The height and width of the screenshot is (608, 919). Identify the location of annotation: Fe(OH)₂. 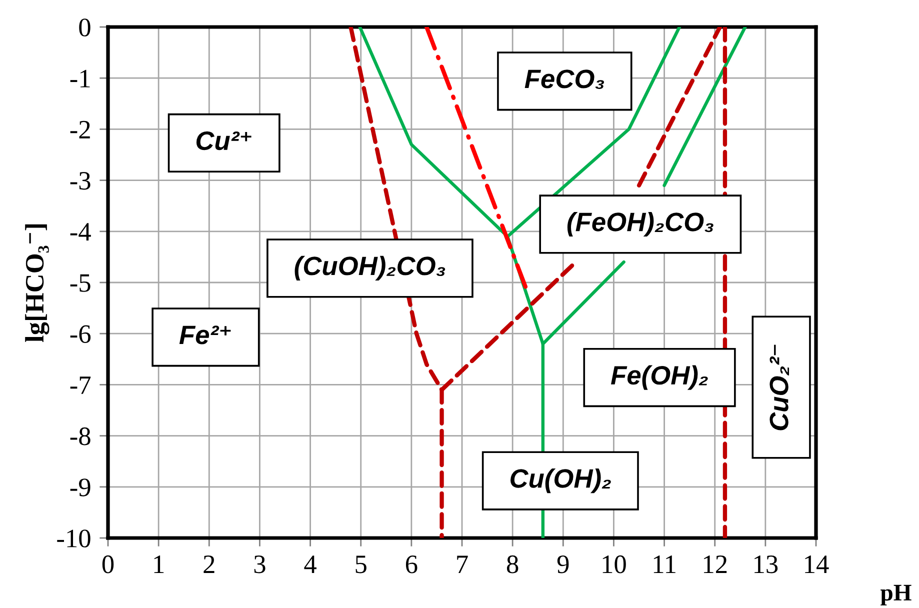
(659, 377).